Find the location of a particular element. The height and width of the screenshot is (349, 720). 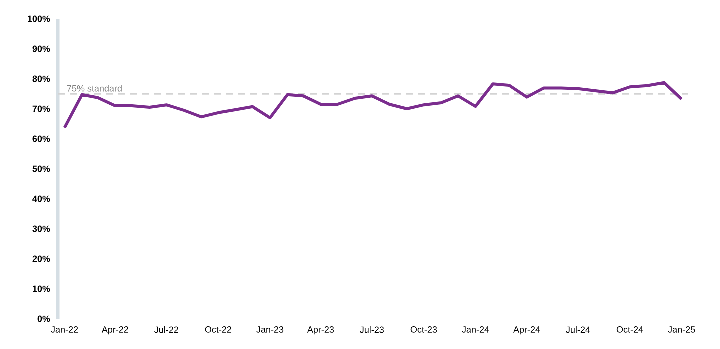

x-tick-label: Jan-24 is located at coordinates (476, 329).